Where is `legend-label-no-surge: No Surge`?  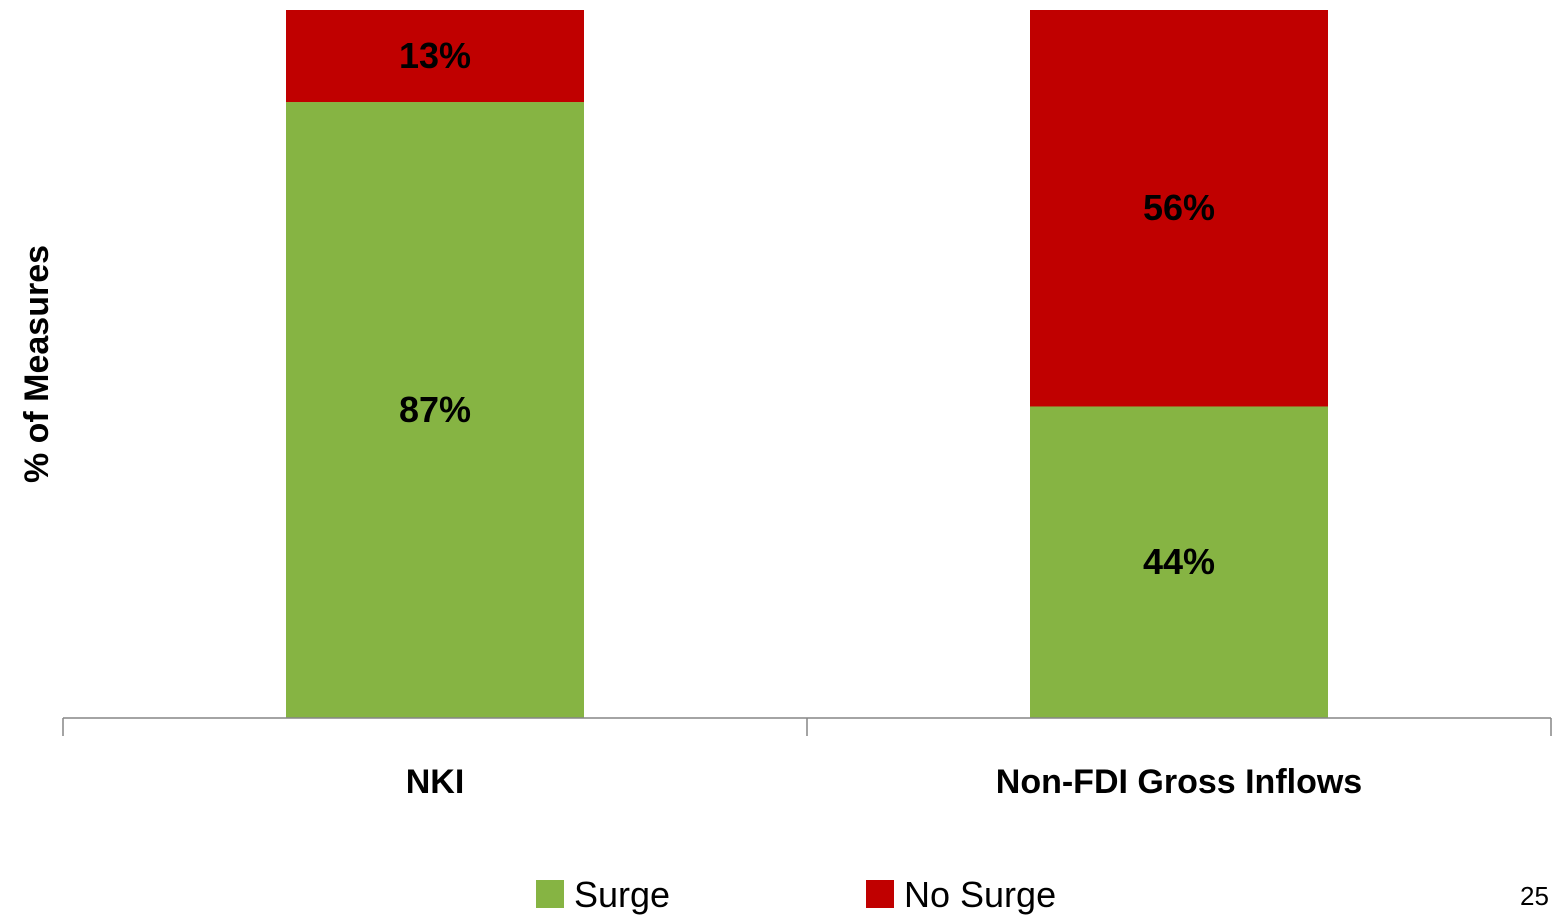 legend-label-no-surge: No Surge is located at coordinates (980, 894).